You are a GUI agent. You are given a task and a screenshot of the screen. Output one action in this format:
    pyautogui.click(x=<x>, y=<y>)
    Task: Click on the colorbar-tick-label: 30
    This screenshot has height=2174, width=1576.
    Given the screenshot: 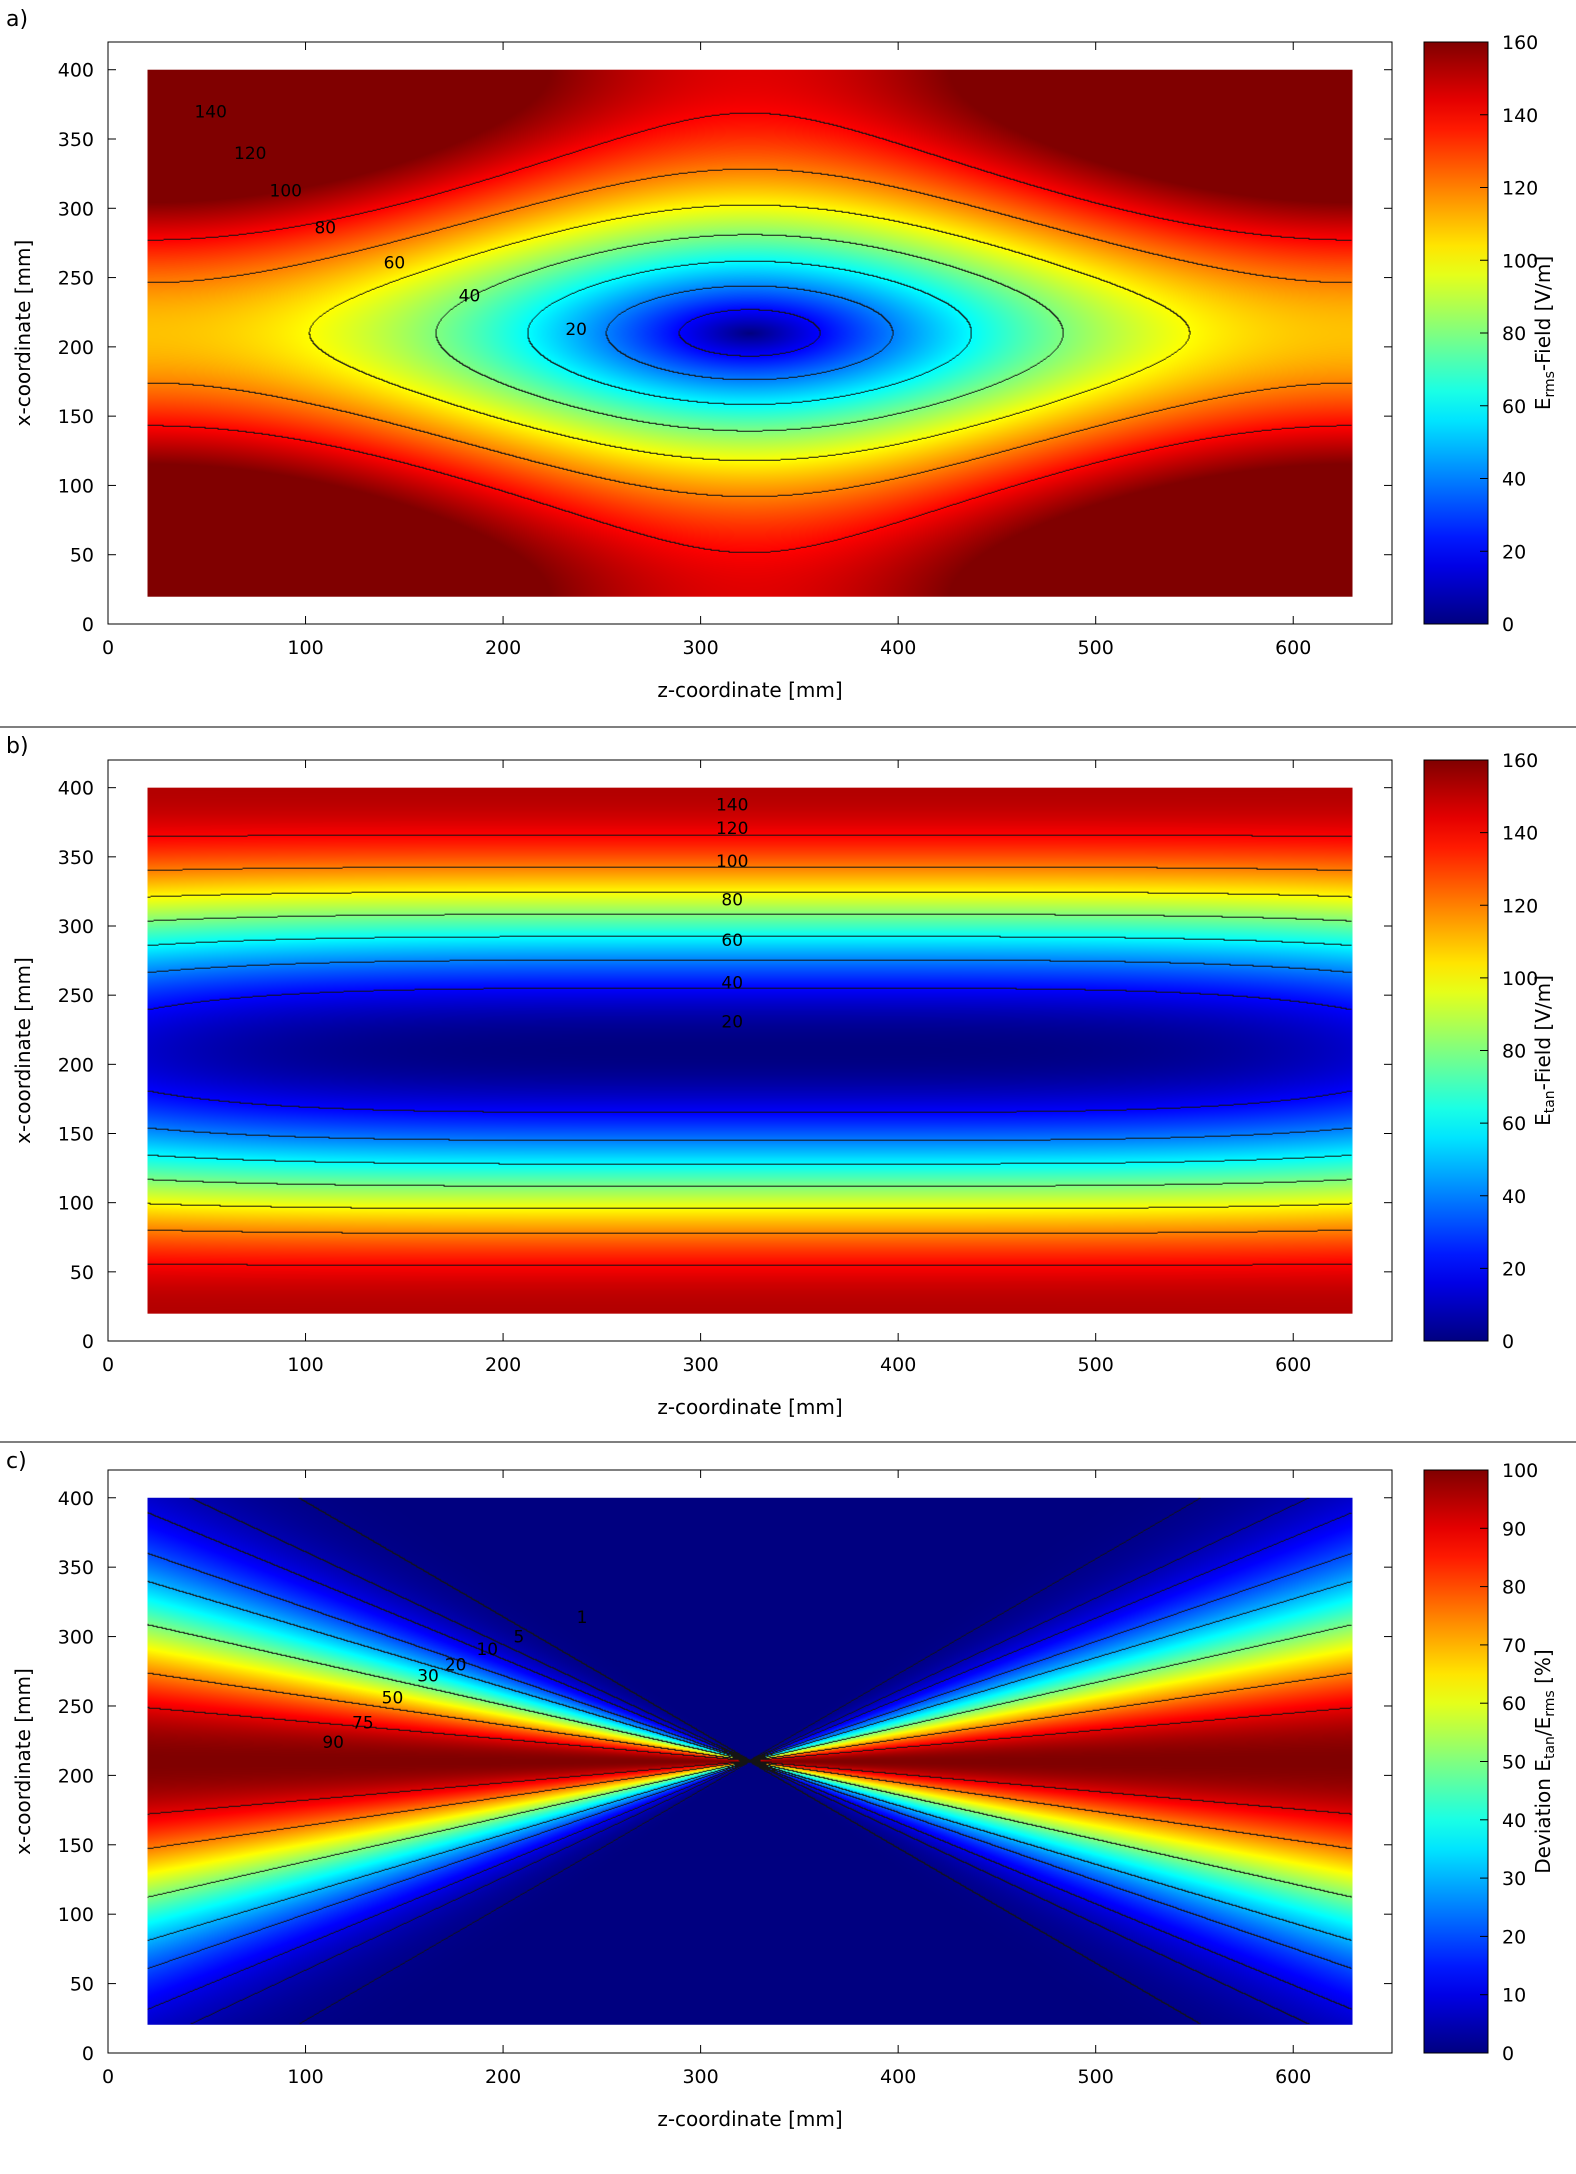 What is the action you would take?
    pyautogui.click(x=1514, y=1879)
    